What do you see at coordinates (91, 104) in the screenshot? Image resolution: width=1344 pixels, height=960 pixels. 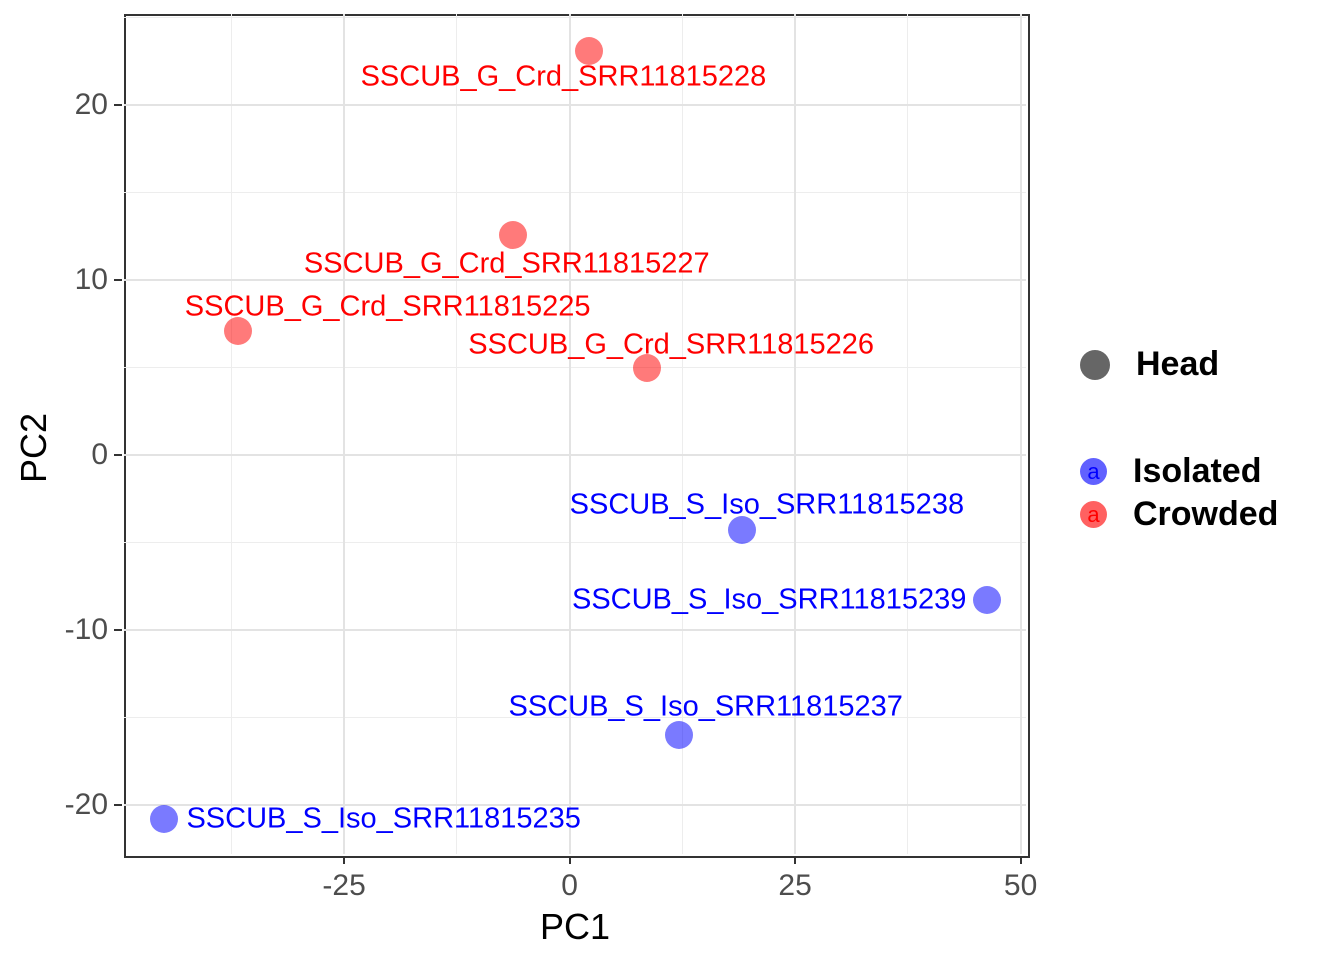 I see `y-tick-label: 20` at bounding box center [91, 104].